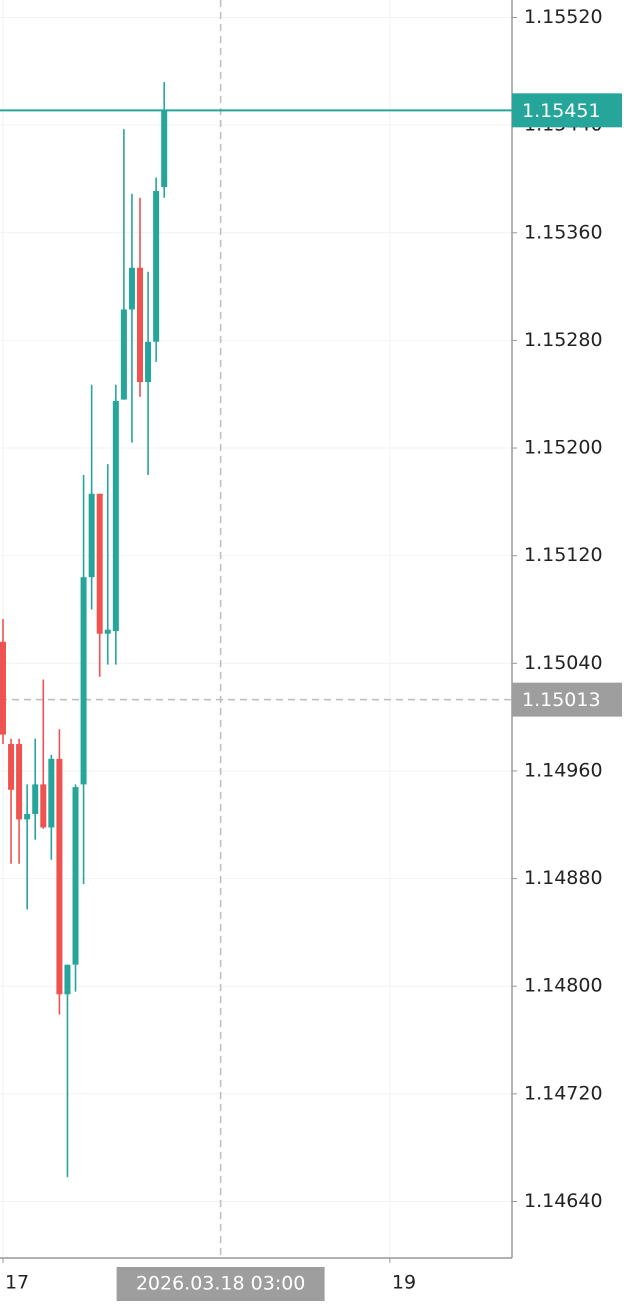 Image resolution: width=624 pixels, height=1306 pixels. Describe the element at coordinates (404, 1283) in the screenshot. I see `x-tick-label: 19` at that location.